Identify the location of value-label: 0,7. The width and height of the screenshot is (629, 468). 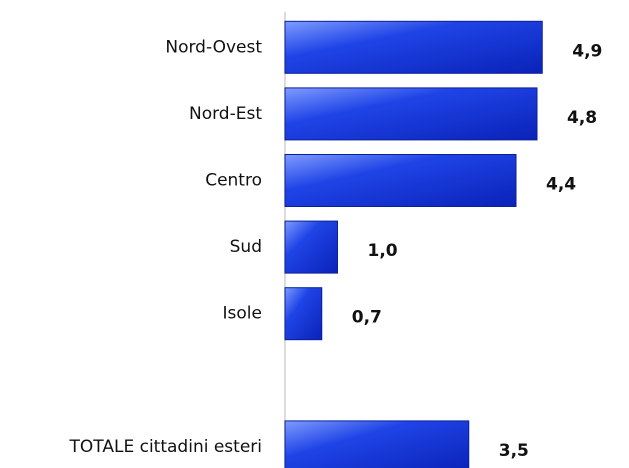
(367, 318).